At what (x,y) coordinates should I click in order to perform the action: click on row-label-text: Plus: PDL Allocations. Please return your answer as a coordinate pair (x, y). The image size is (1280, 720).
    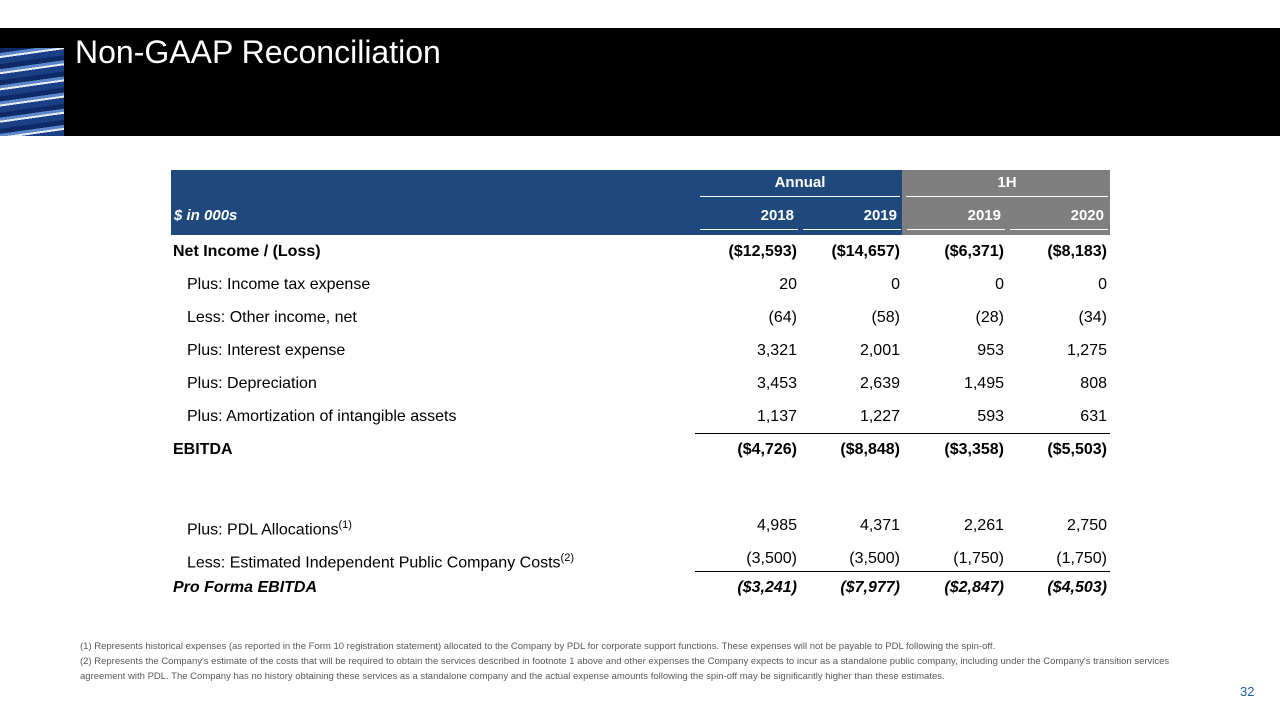
    Looking at the image, I should click on (263, 530).